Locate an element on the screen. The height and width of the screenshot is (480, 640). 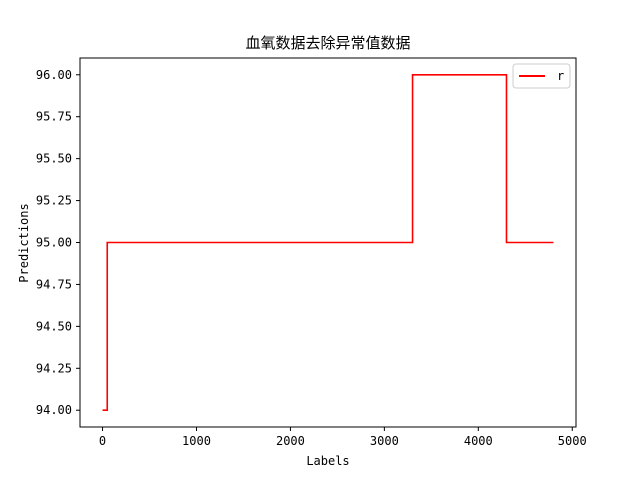
y-tick-label: 94.50 is located at coordinates (54, 326).